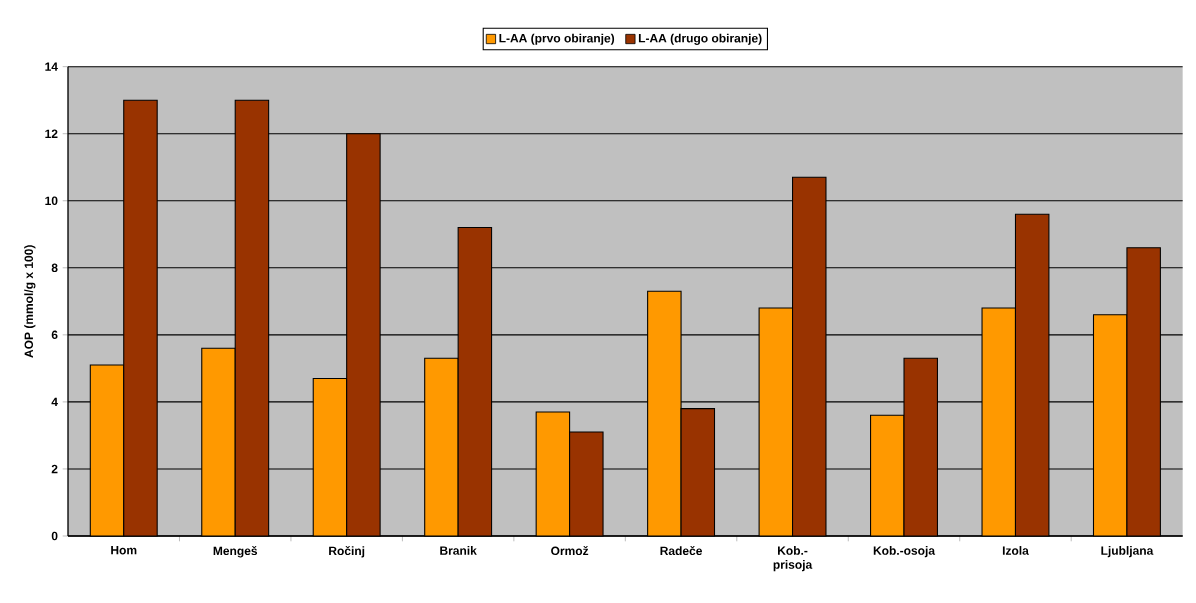 This screenshot has height=603, width=1196. What do you see at coordinates (904, 552) in the screenshot?
I see `x-tick-label: Kob.-osoja` at bounding box center [904, 552].